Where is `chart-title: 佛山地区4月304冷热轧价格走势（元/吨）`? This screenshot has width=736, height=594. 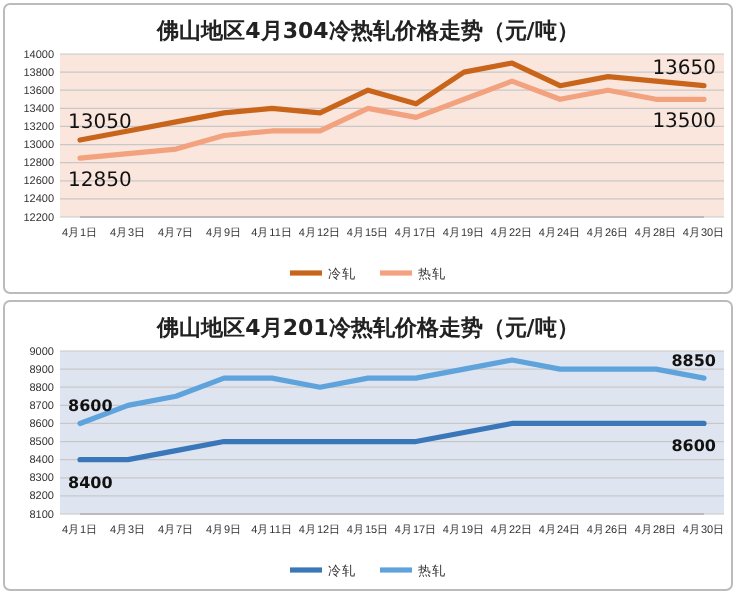 chart-title: 佛山地区4月304冷热轧价格走势（元/吨） is located at coordinates (367, 31).